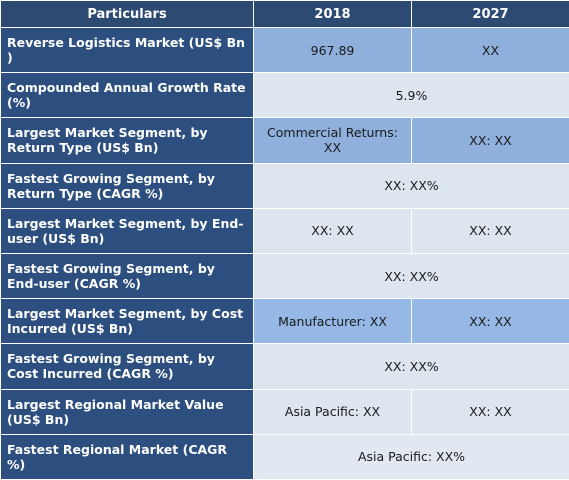 The image size is (569, 480). What do you see at coordinates (490, 14) in the screenshot?
I see `header-2027: 2027` at bounding box center [490, 14].